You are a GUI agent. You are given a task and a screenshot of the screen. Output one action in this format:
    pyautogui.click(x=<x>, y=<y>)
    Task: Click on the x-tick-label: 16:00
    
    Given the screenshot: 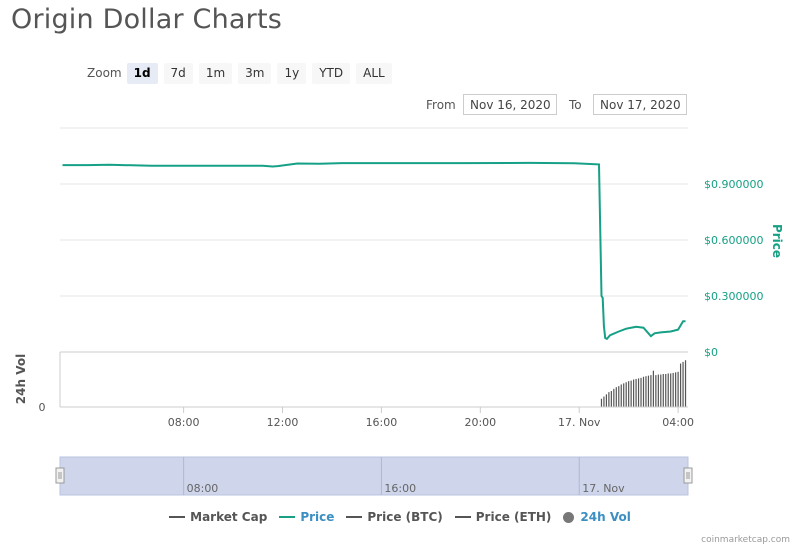 What is the action you would take?
    pyautogui.click(x=382, y=422)
    